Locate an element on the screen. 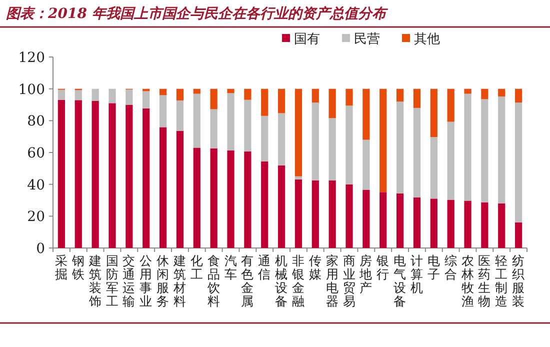 Image resolution: width=550 pixels, height=347 pixels. x-tick-label: 商业贸易 is located at coordinates (349, 280).